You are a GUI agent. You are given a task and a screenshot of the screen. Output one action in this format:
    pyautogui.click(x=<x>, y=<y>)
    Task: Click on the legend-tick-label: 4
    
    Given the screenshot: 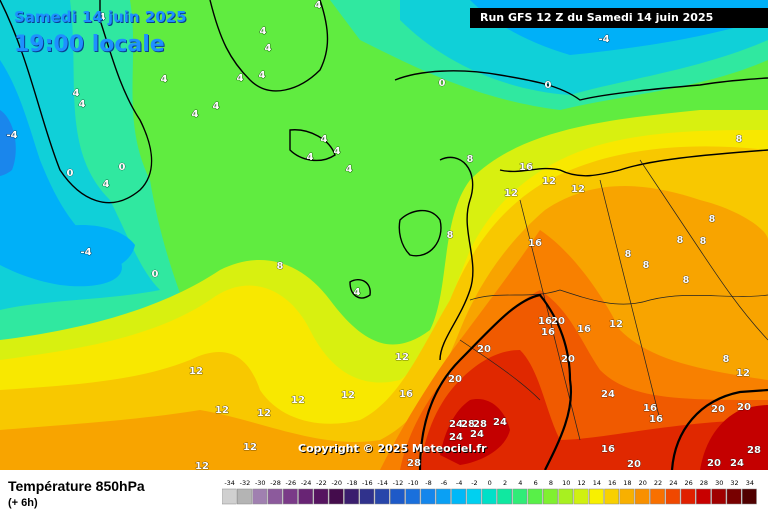 What is the action you would take?
    pyautogui.click(x=520, y=483)
    